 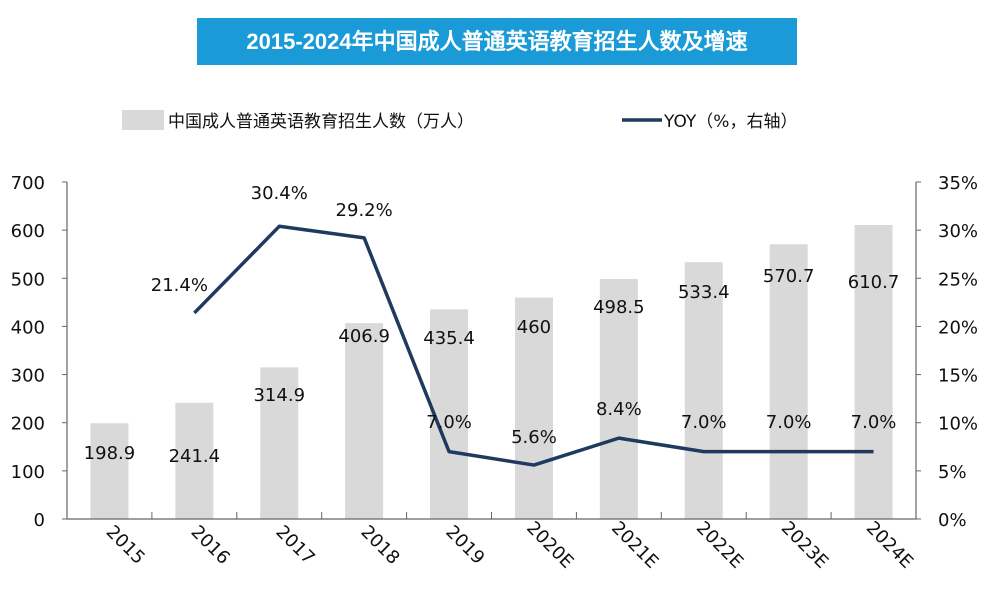 I want to click on x-tick-label: 2020E, so click(x=549, y=544).